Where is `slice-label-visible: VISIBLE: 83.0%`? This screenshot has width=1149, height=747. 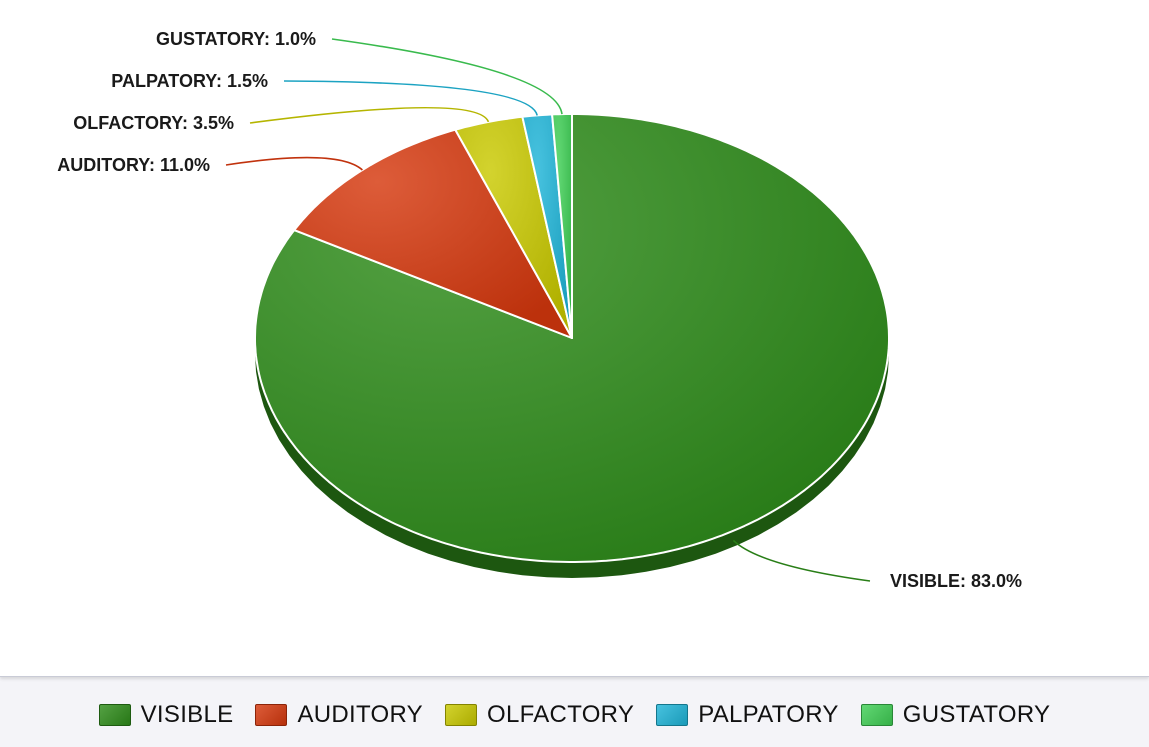
slice-label-visible: VISIBLE: 83.0% is located at coordinates (956, 581).